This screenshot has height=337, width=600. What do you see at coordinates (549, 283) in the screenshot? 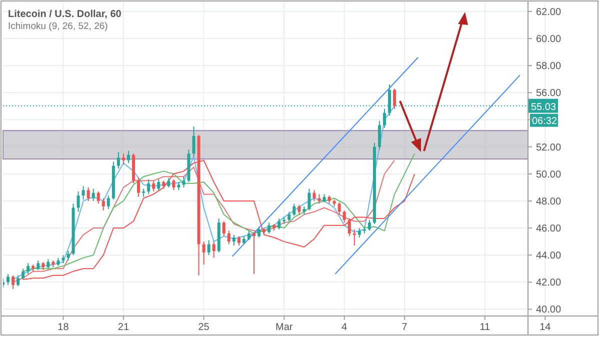
I see `y-tick-label: 42.00` at bounding box center [549, 283].